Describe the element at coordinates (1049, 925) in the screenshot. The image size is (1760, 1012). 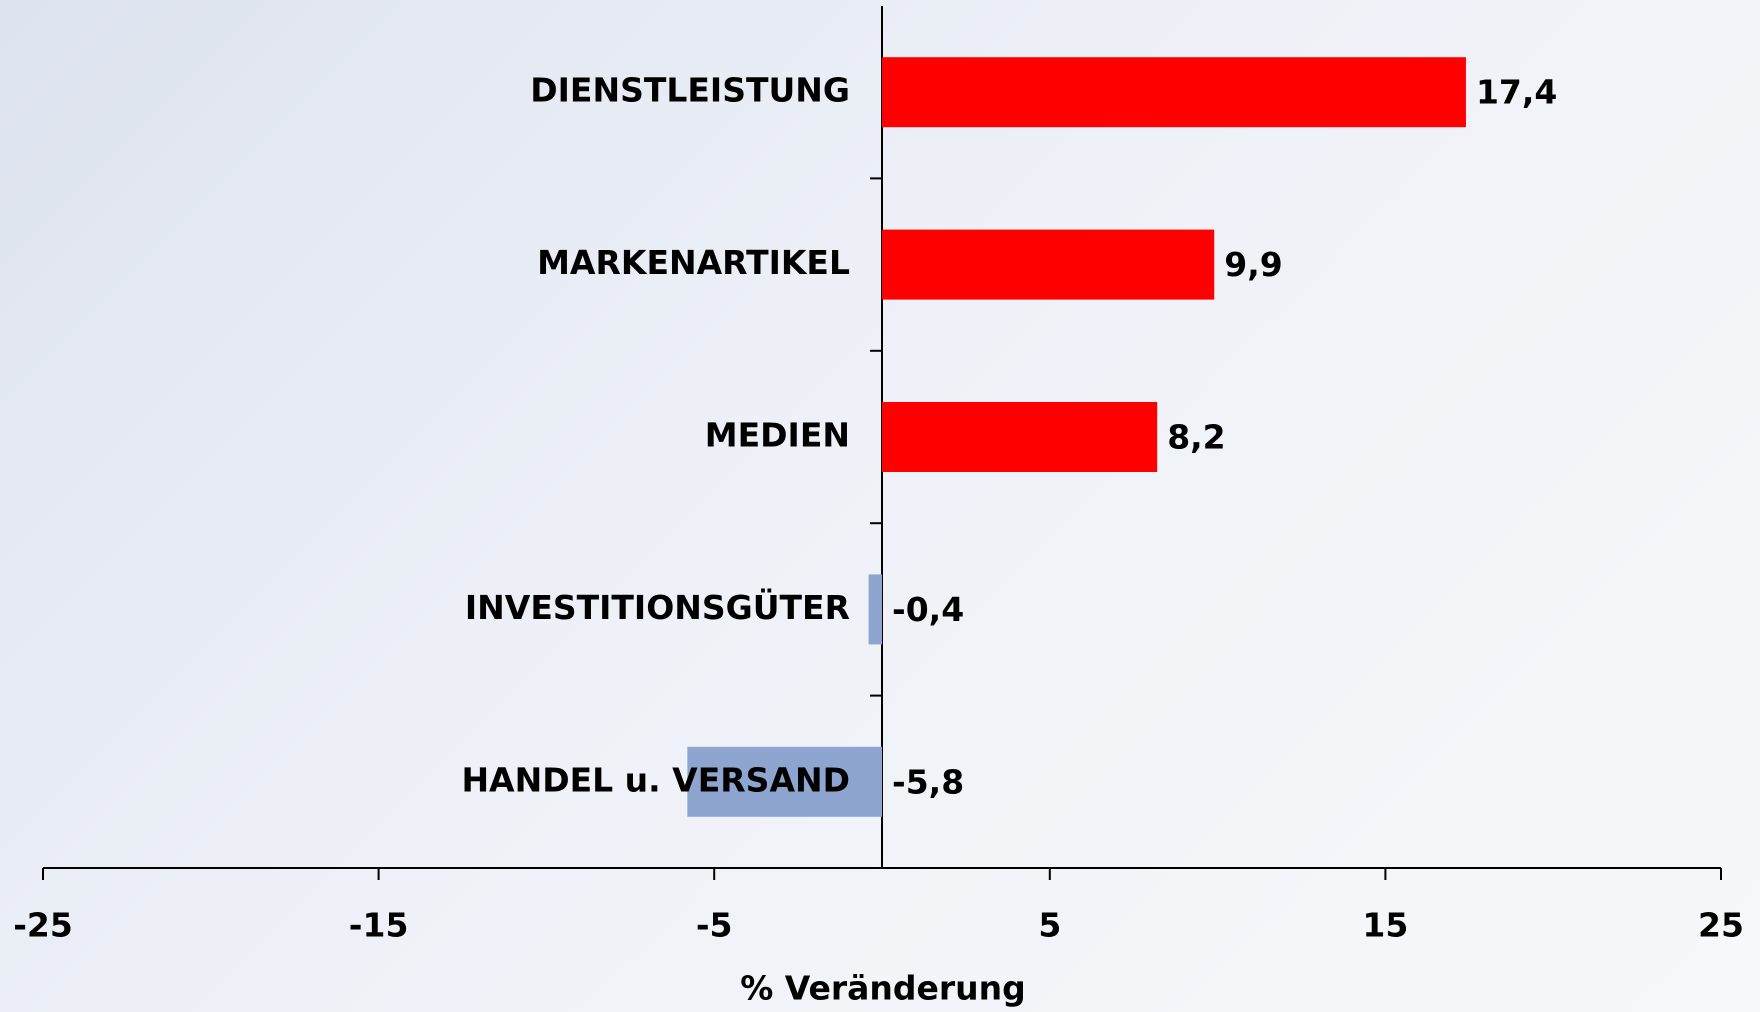
I see `x-tick-label: 5` at that location.